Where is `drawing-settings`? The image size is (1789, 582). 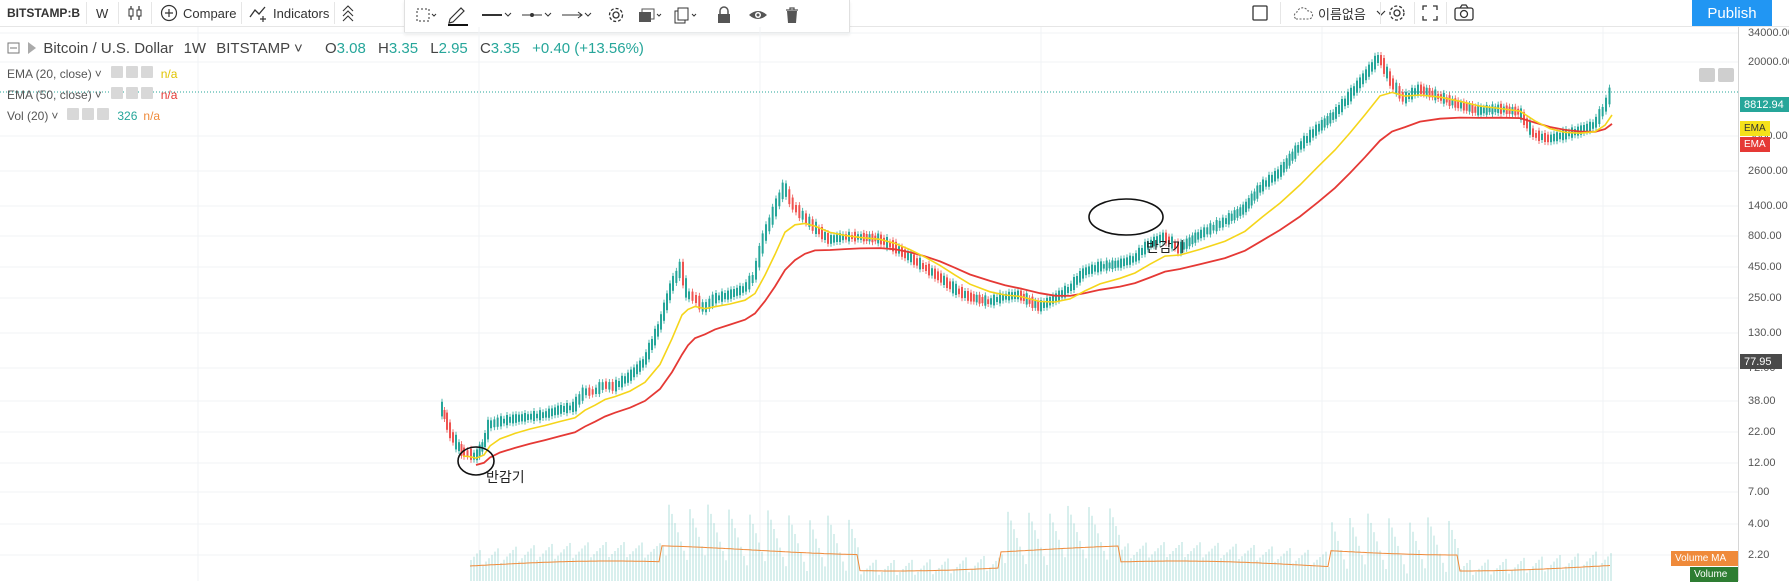 drawing-settings is located at coordinates (616, 15).